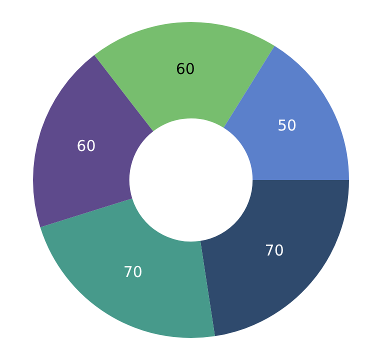 Image resolution: width=382 pixels, height=354 pixels. What do you see at coordinates (287, 125) in the screenshot?
I see `data-label: 50` at bounding box center [287, 125].